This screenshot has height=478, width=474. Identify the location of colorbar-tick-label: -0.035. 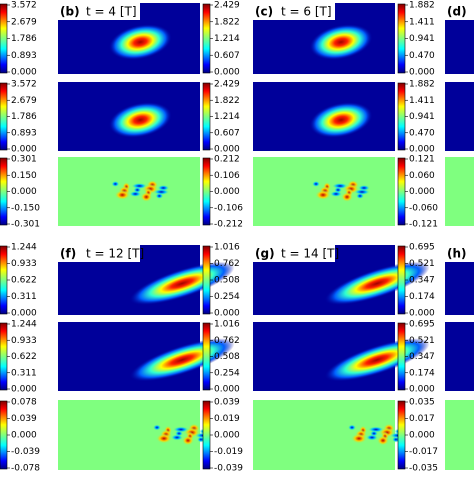
(423, 469).